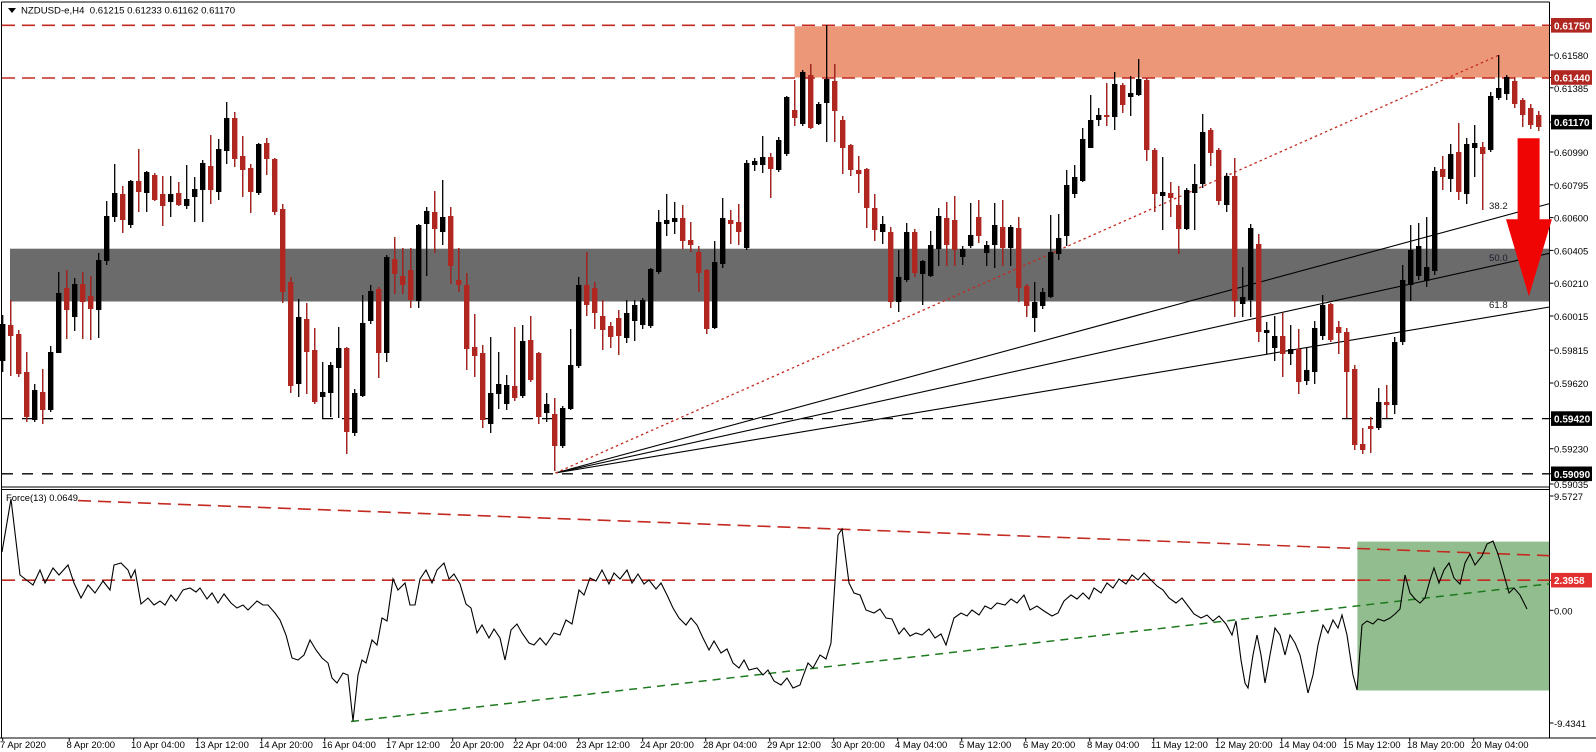  What do you see at coordinates (413, 745) in the screenshot?
I see `svg-text: 17 Apr 12:00` at bounding box center [413, 745].